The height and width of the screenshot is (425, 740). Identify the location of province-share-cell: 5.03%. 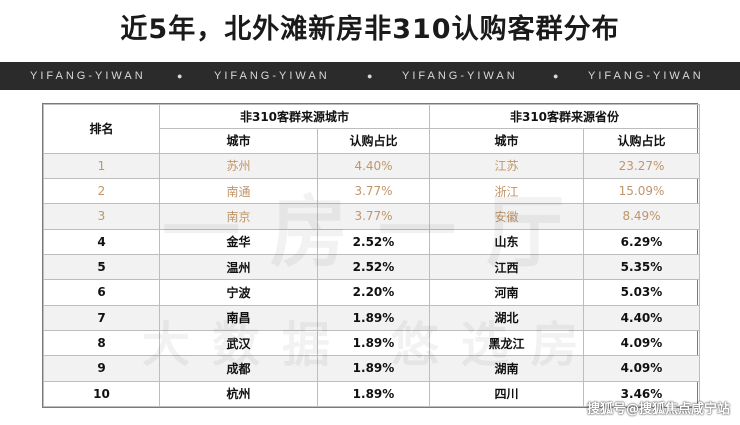
(641, 292).